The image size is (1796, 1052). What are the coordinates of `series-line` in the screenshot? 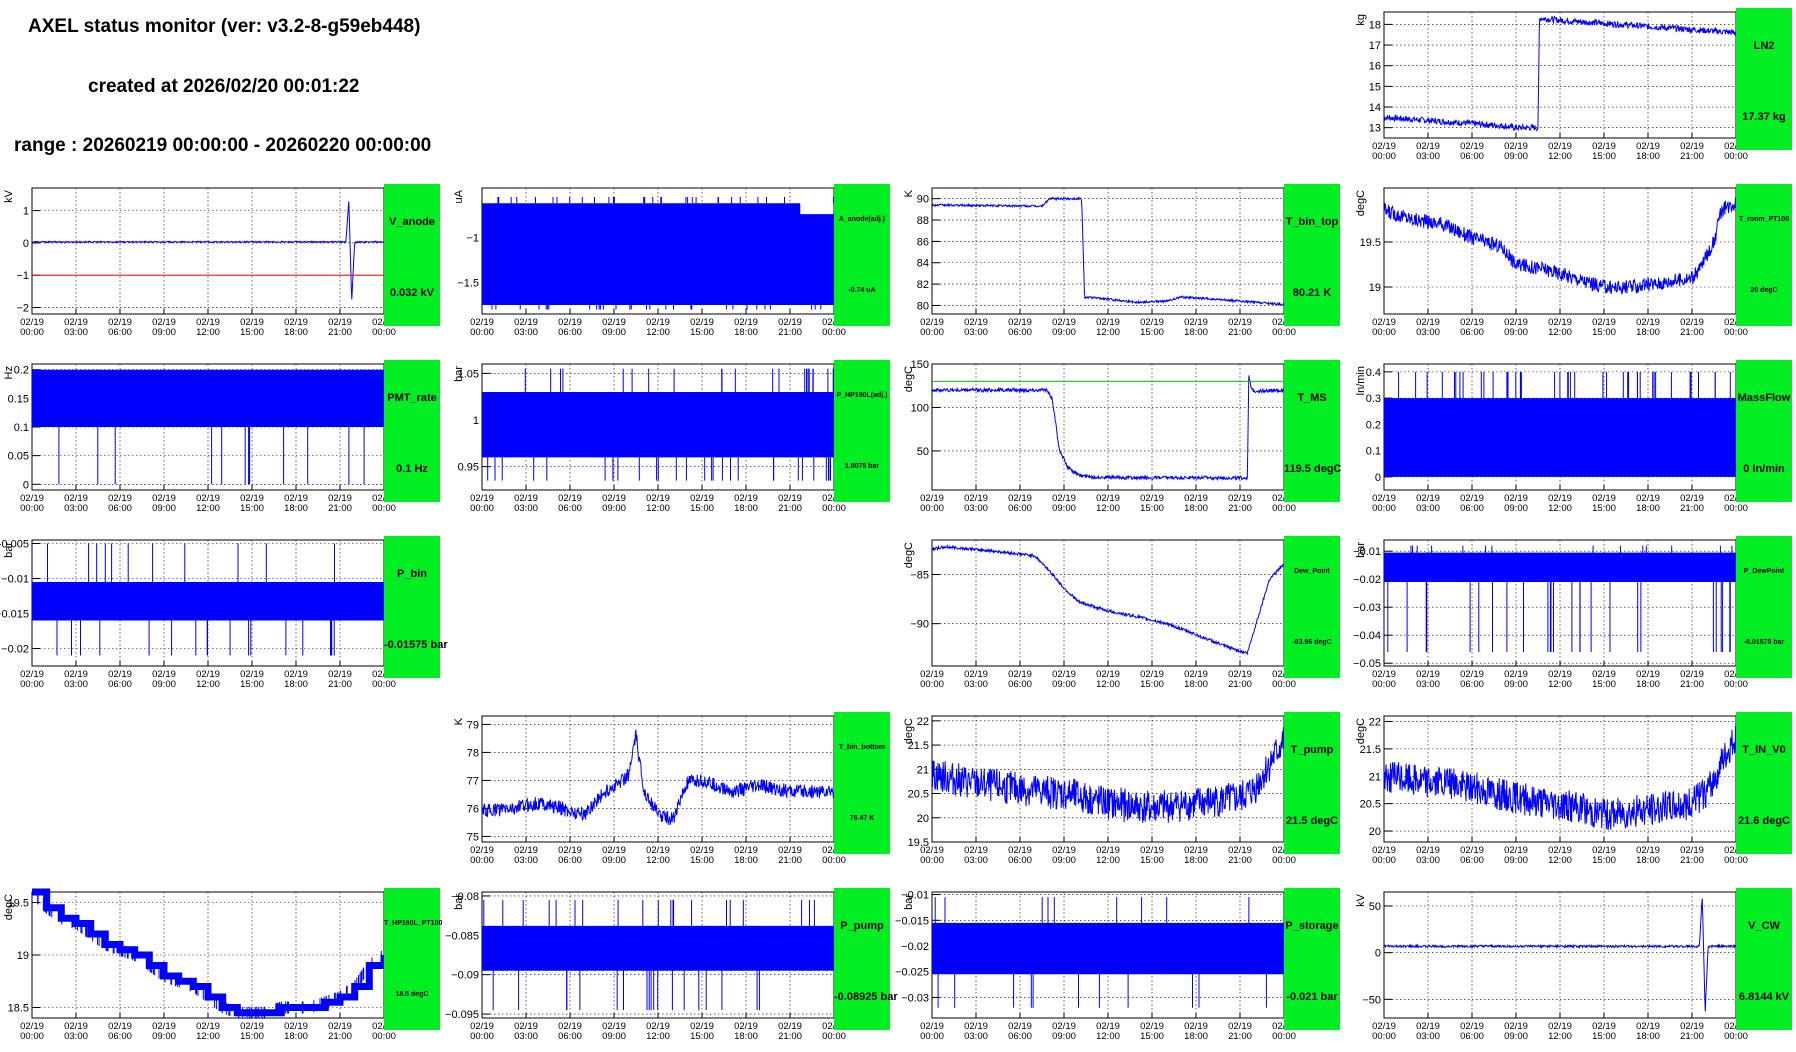 It's located at (1108, 428).